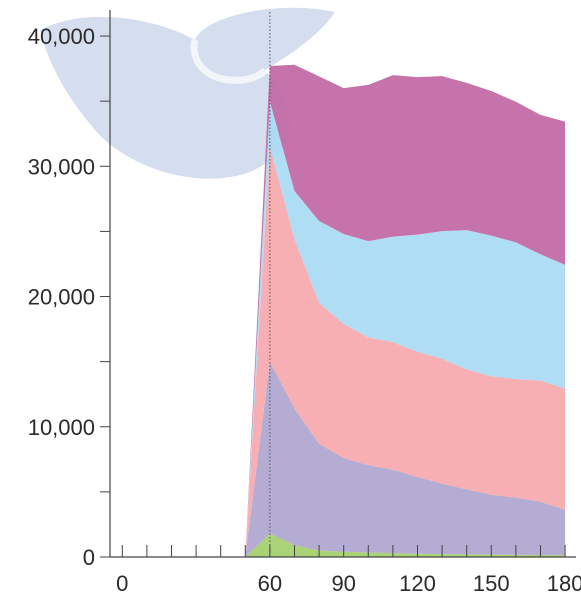  Describe the element at coordinates (343, 583) in the screenshot. I see `x-tick-label: 90` at that location.